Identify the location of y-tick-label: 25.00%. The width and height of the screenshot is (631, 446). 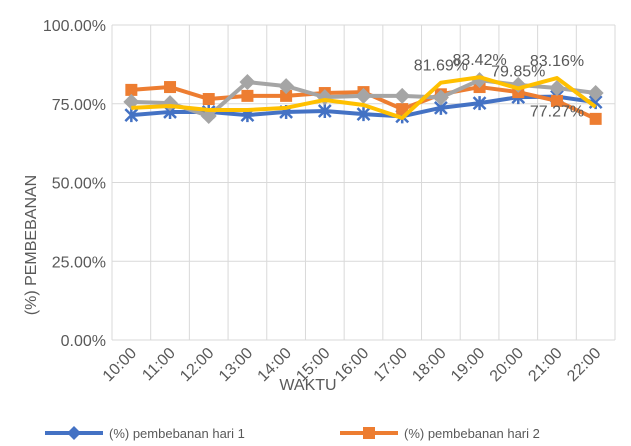
(79, 262).